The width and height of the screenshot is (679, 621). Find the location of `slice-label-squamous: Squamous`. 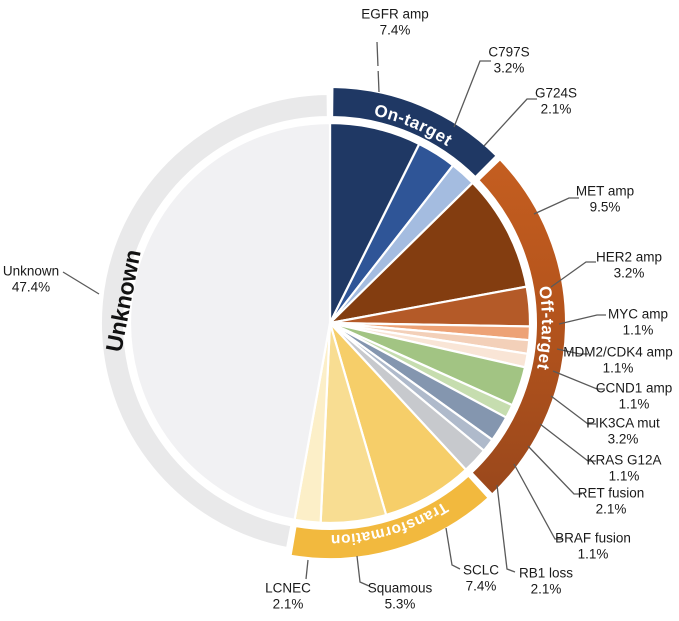

slice-label-squamous: Squamous is located at coordinates (400, 588).